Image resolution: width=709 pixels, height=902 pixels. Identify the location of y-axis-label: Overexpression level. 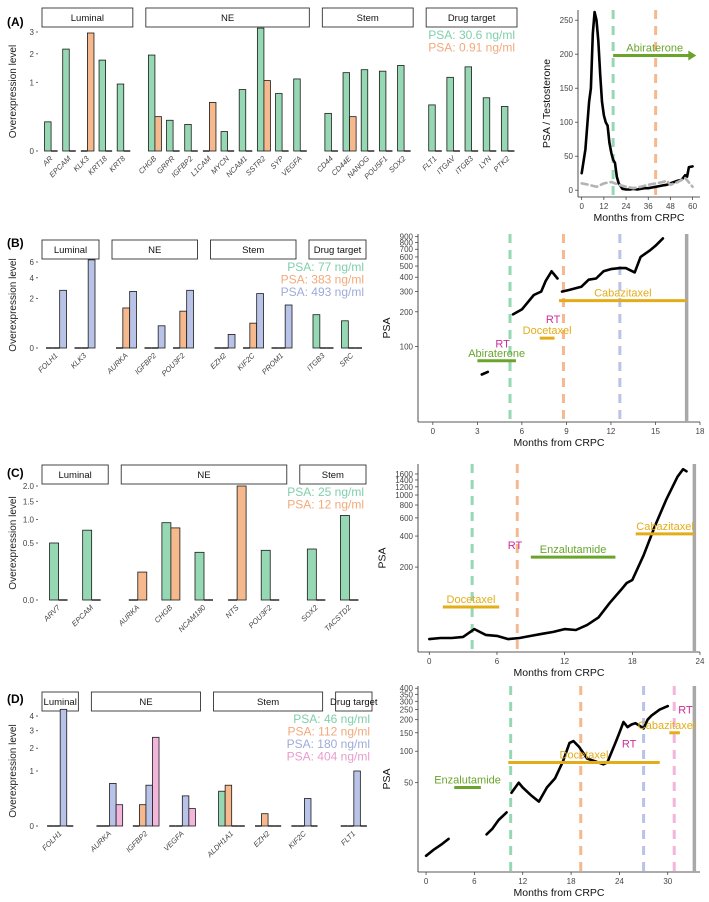
(13, 542).